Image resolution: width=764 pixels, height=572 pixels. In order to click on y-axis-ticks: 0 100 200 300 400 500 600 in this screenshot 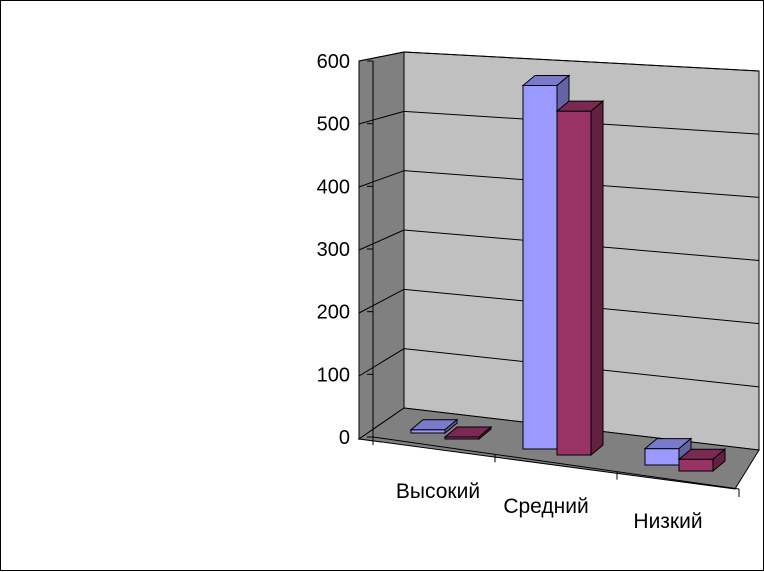, I will do `click(345, 250)`.